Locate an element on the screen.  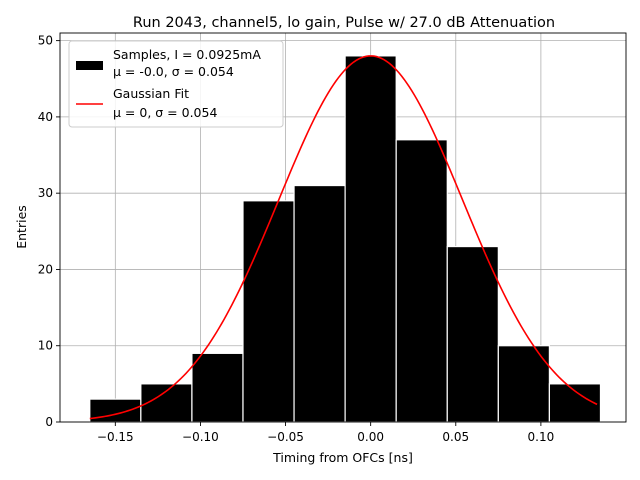
y-tick-label: 30 is located at coordinates (45, 193).